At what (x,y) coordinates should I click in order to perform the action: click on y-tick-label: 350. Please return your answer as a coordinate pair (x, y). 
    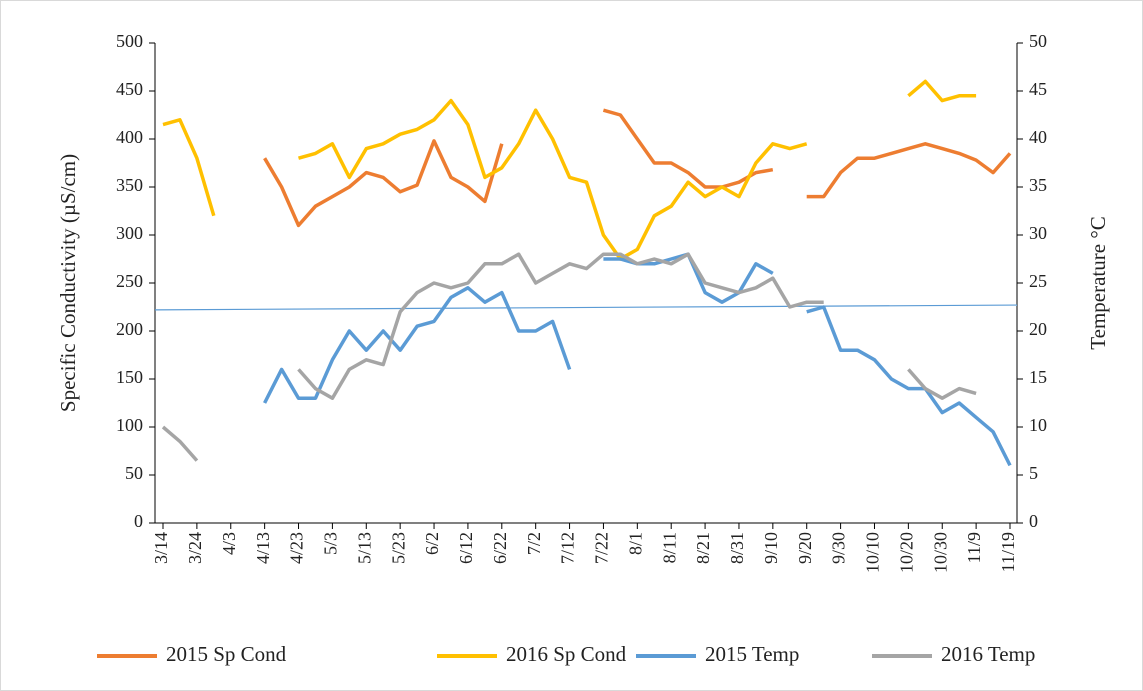
    Looking at the image, I should click on (129, 185).